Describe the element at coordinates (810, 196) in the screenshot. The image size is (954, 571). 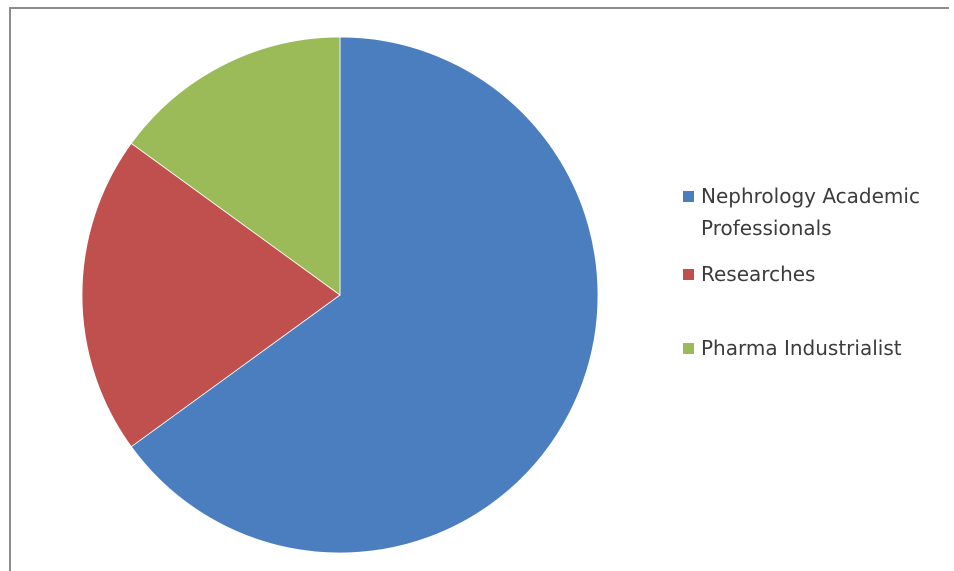
I see `legend-label-nephrology-line-1: Nephrology Academic` at that location.